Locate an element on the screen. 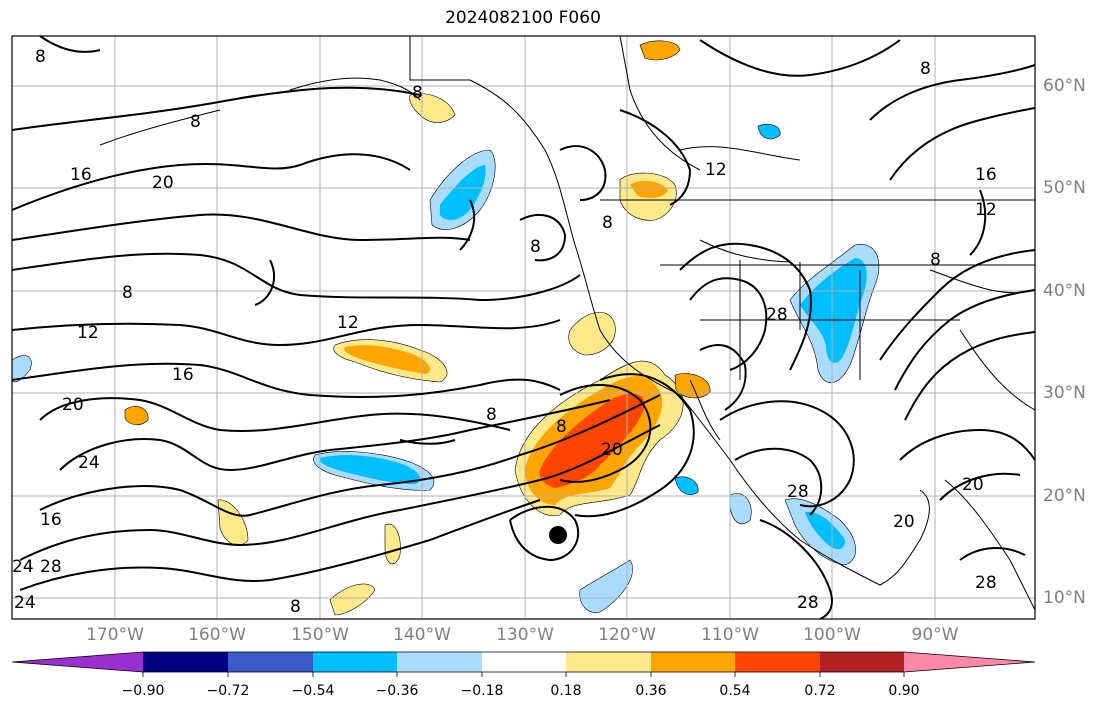 The width and height of the screenshot is (1105, 712). colorbar-tick-label: −0.18 is located at coordinates (482, 691).